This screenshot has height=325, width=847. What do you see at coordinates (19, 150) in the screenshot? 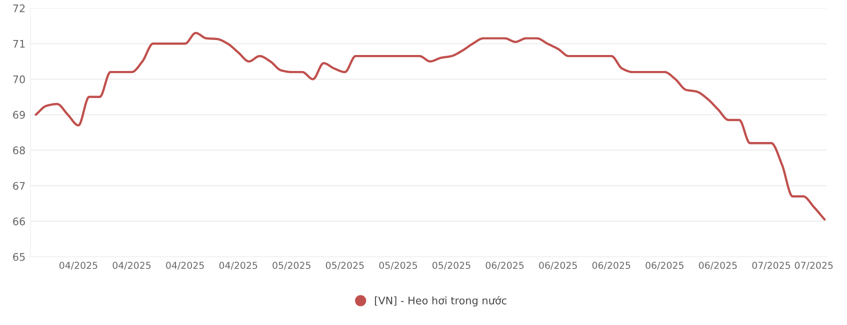
I see `y-tick-label: 68` at bounding box center [19, 150].